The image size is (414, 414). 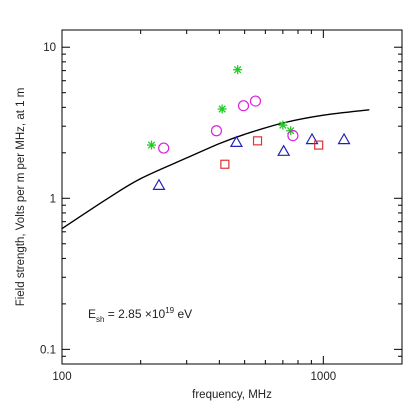 What do you see at coordinates (169, 310) in the screenshot?
I see `energy-exponent: 19` at bounding box center [169, 310].